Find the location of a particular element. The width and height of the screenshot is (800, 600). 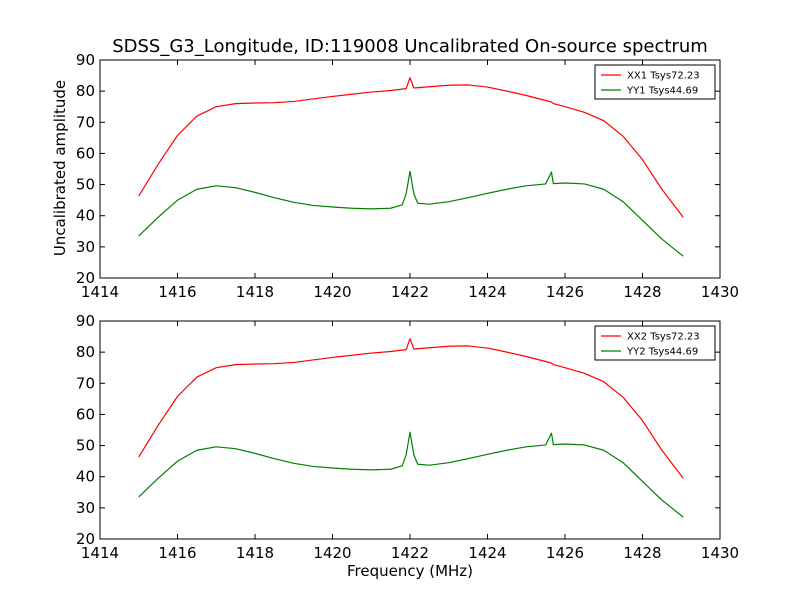

legend-entry-2: YY1 Tsys44.69 is located at coordinates (662, 91).